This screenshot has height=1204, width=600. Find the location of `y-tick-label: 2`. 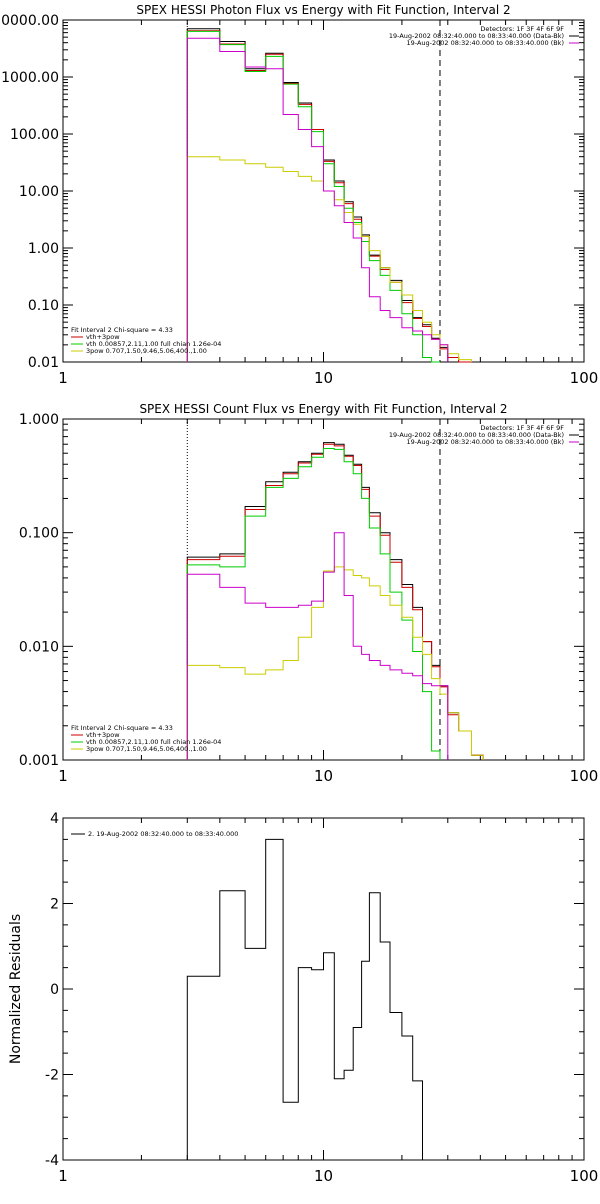

y-tick-label: 2 is located at coordinates (54, 905).